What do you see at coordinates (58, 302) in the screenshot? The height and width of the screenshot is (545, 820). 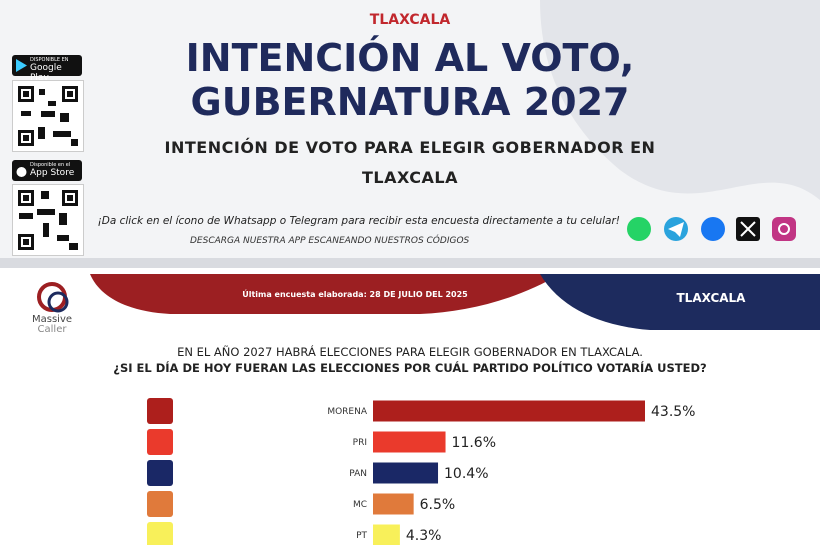 I see `logo-mark` at bounding box center [58, 302].